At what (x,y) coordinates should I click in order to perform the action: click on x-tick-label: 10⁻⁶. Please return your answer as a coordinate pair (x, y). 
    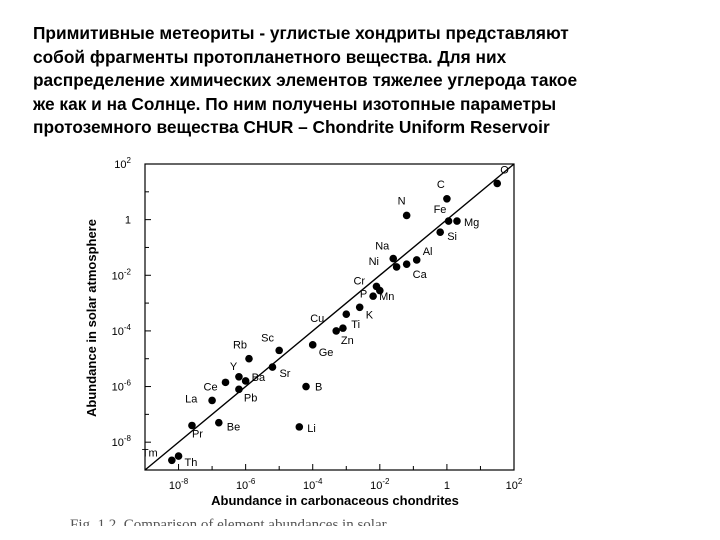
    Looking at the image, I should click on (246, 484).